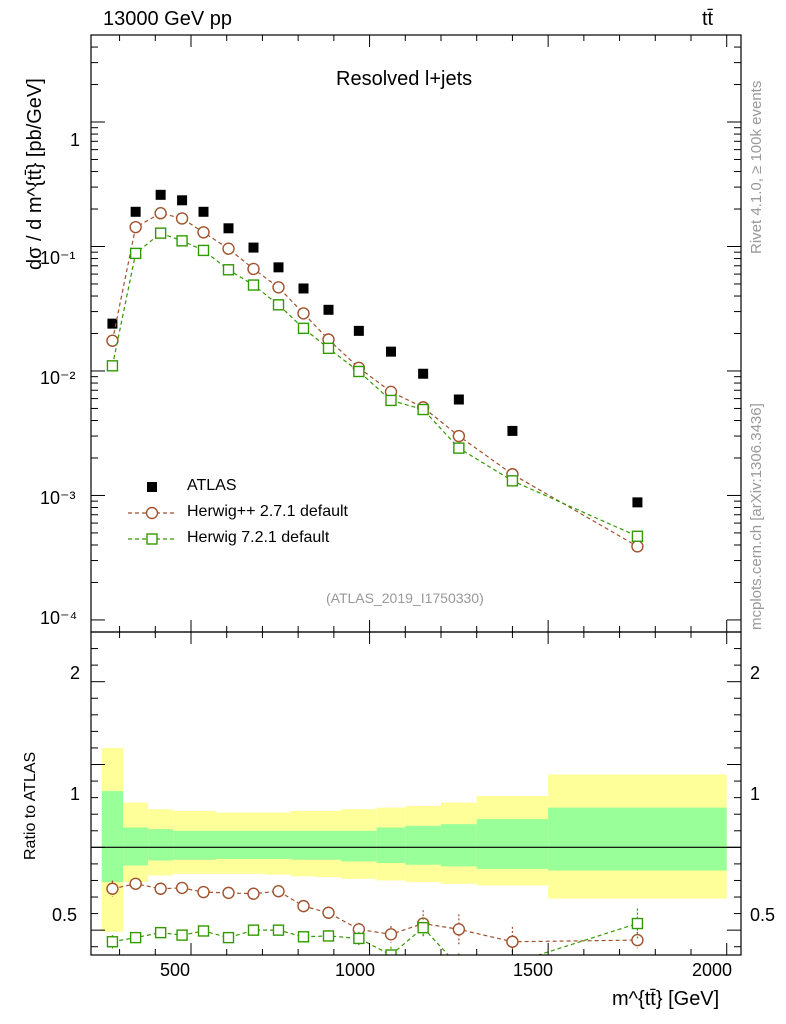 The height and width of the screenshot is (1024, 786). I want to click on legend-label-herwigpp: Herwig++ 2.7.1 default, so click(267, 511).